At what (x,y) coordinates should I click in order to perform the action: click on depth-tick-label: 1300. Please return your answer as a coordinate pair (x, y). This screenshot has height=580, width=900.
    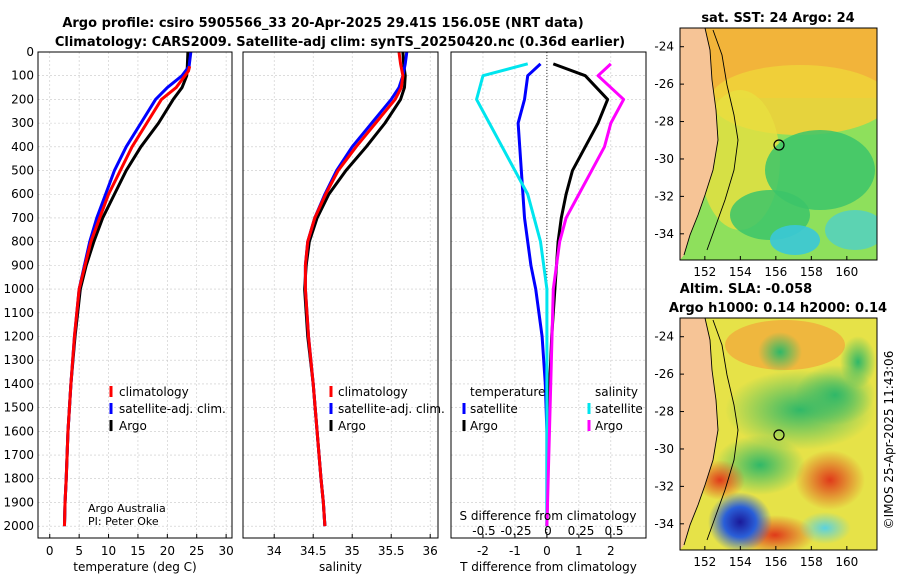
    Looking at the image, I should click on (18, 360).